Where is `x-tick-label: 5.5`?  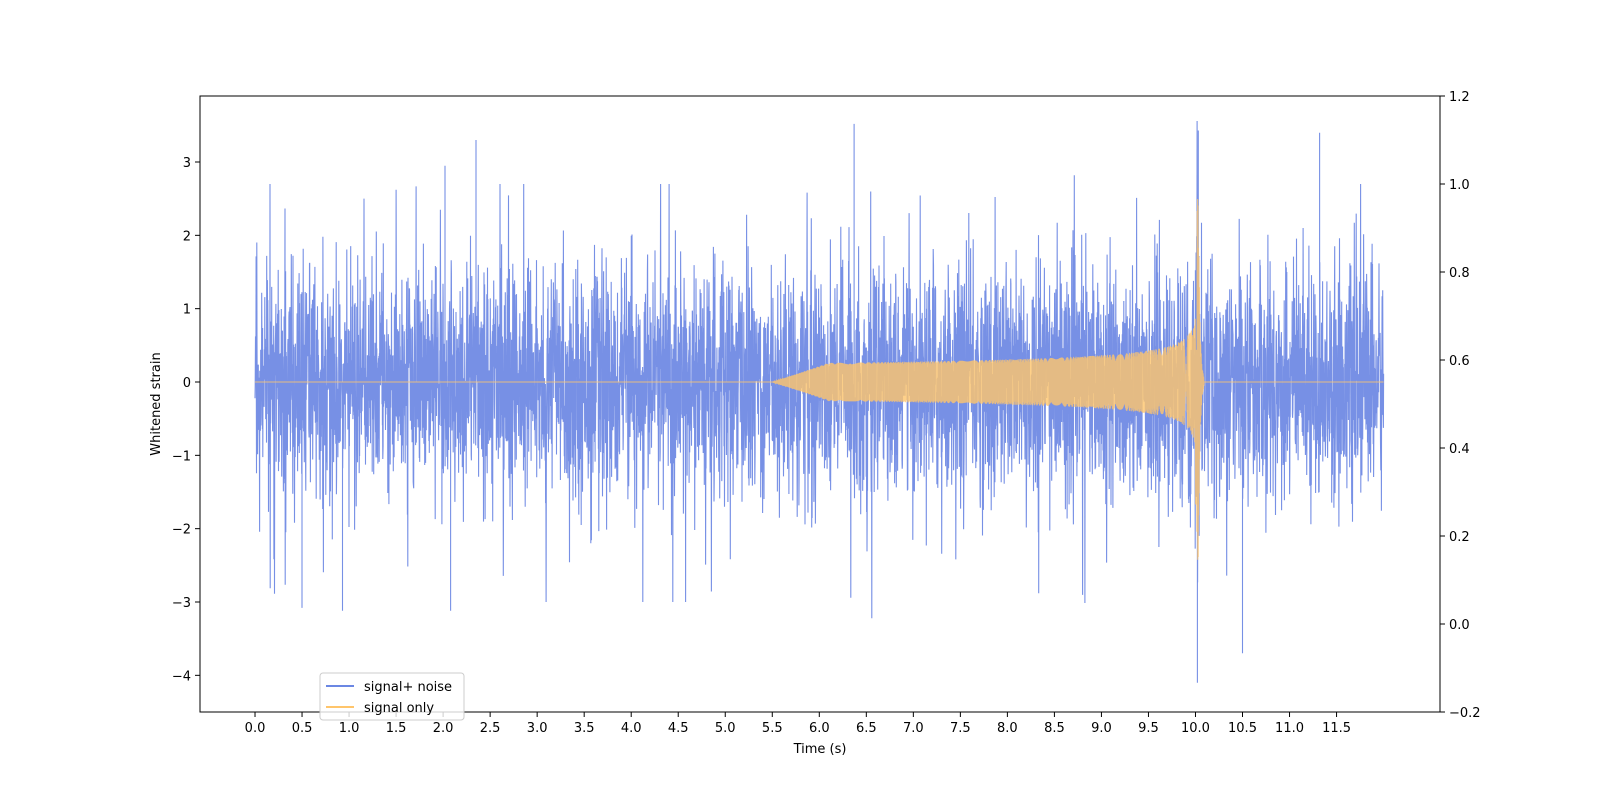 x-tick-label: 5.5 is located at coordinates (772, 728).